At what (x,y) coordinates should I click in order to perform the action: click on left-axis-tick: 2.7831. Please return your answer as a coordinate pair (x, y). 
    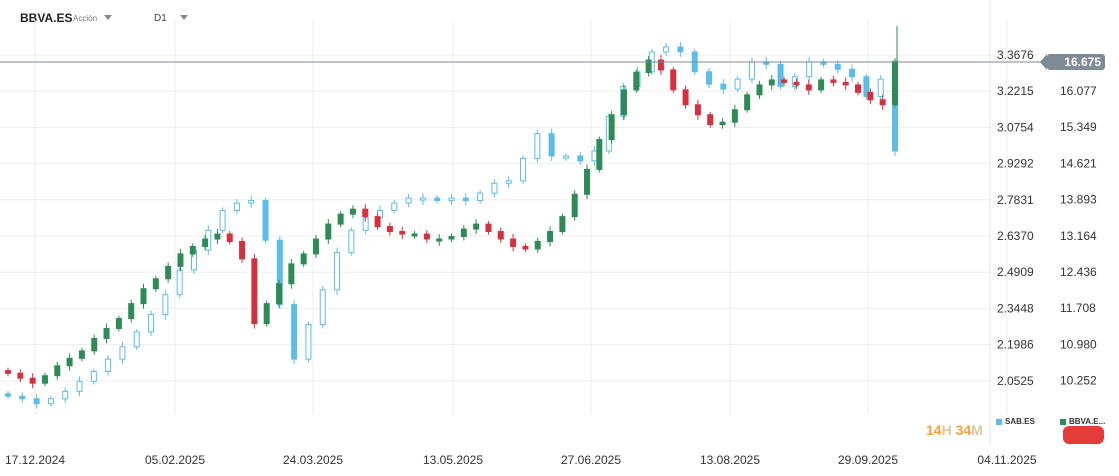
    Looking at the image, I should click on (1015, 200).